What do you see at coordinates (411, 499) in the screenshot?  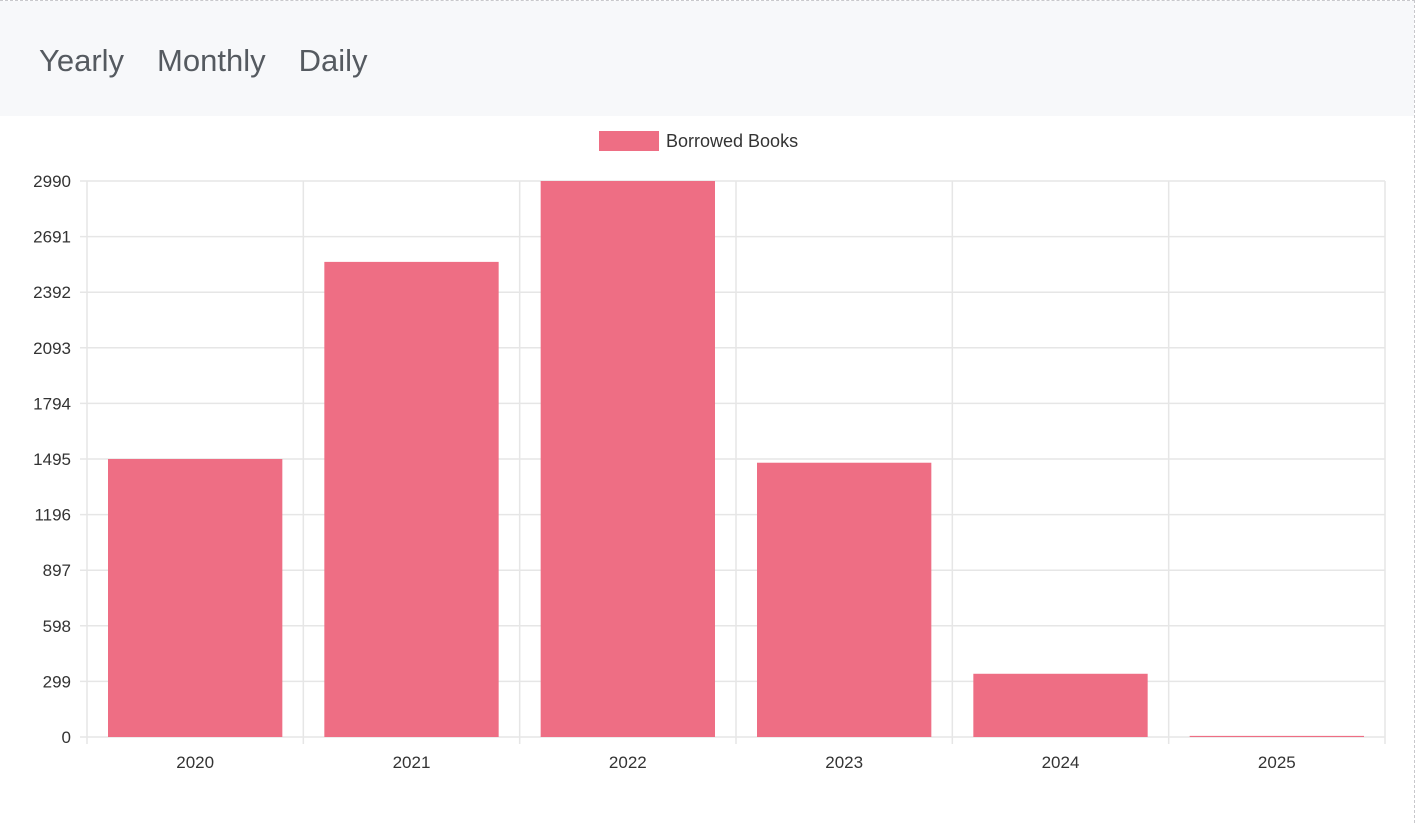 I see `bar-2021` at bounding box center [411, 499].